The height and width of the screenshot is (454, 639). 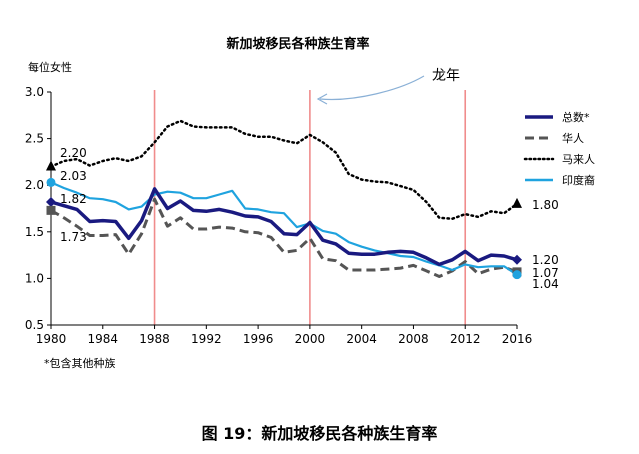 I want to click on y-tick-label-2: 1.5, so click(x=34, y=232).